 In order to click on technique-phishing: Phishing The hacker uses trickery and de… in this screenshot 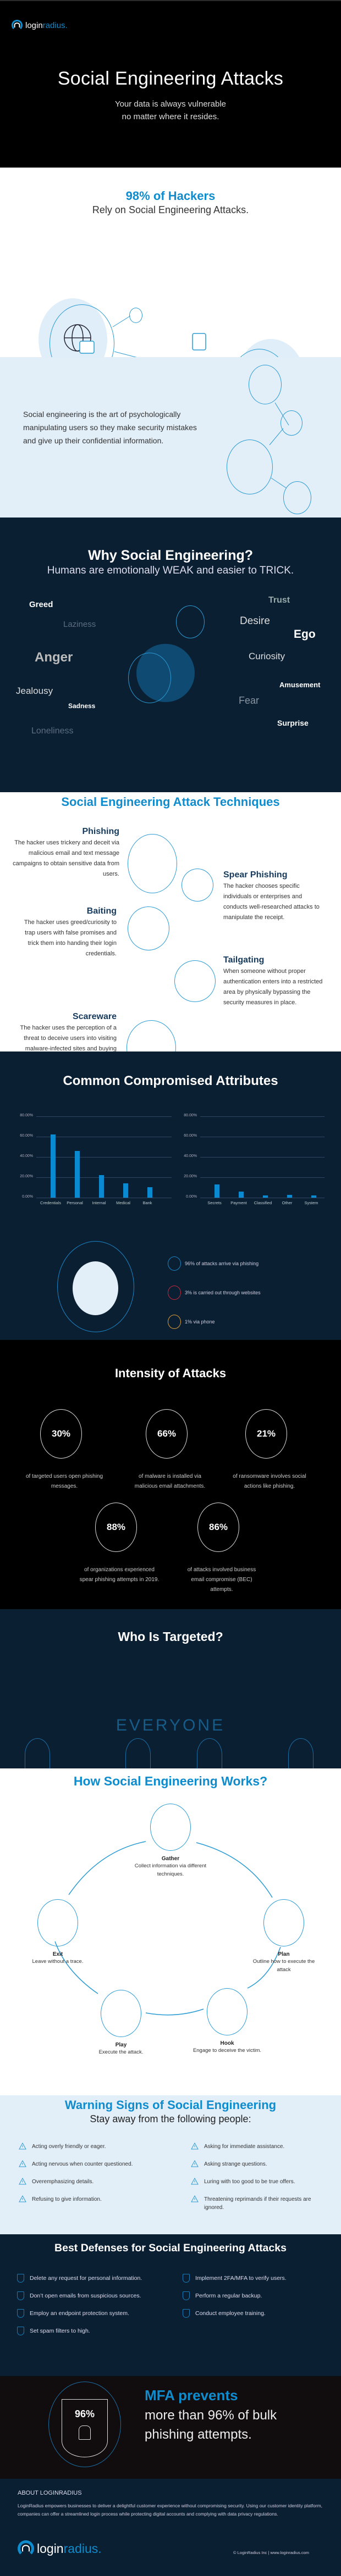, I will do `click(66, 852)`.